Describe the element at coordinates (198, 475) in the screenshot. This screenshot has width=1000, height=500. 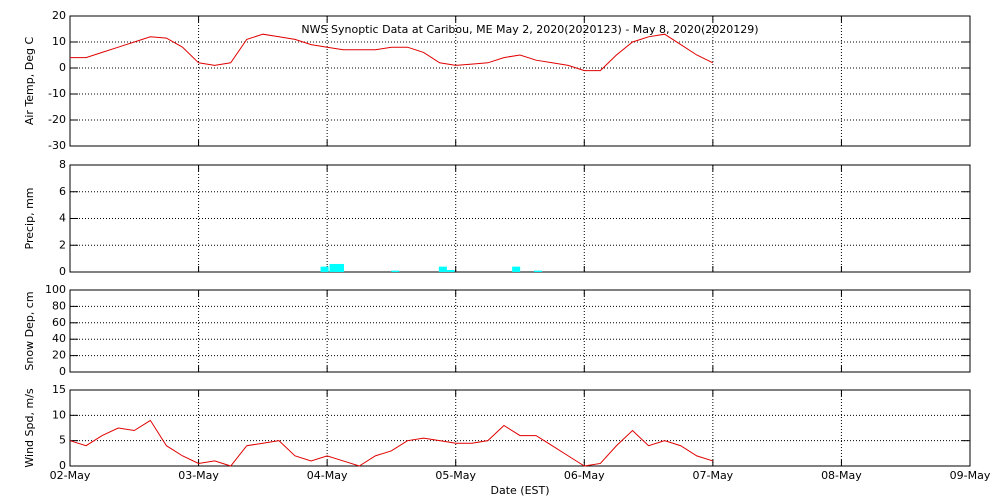
I see `x-tick-label: 03-May` at that location.